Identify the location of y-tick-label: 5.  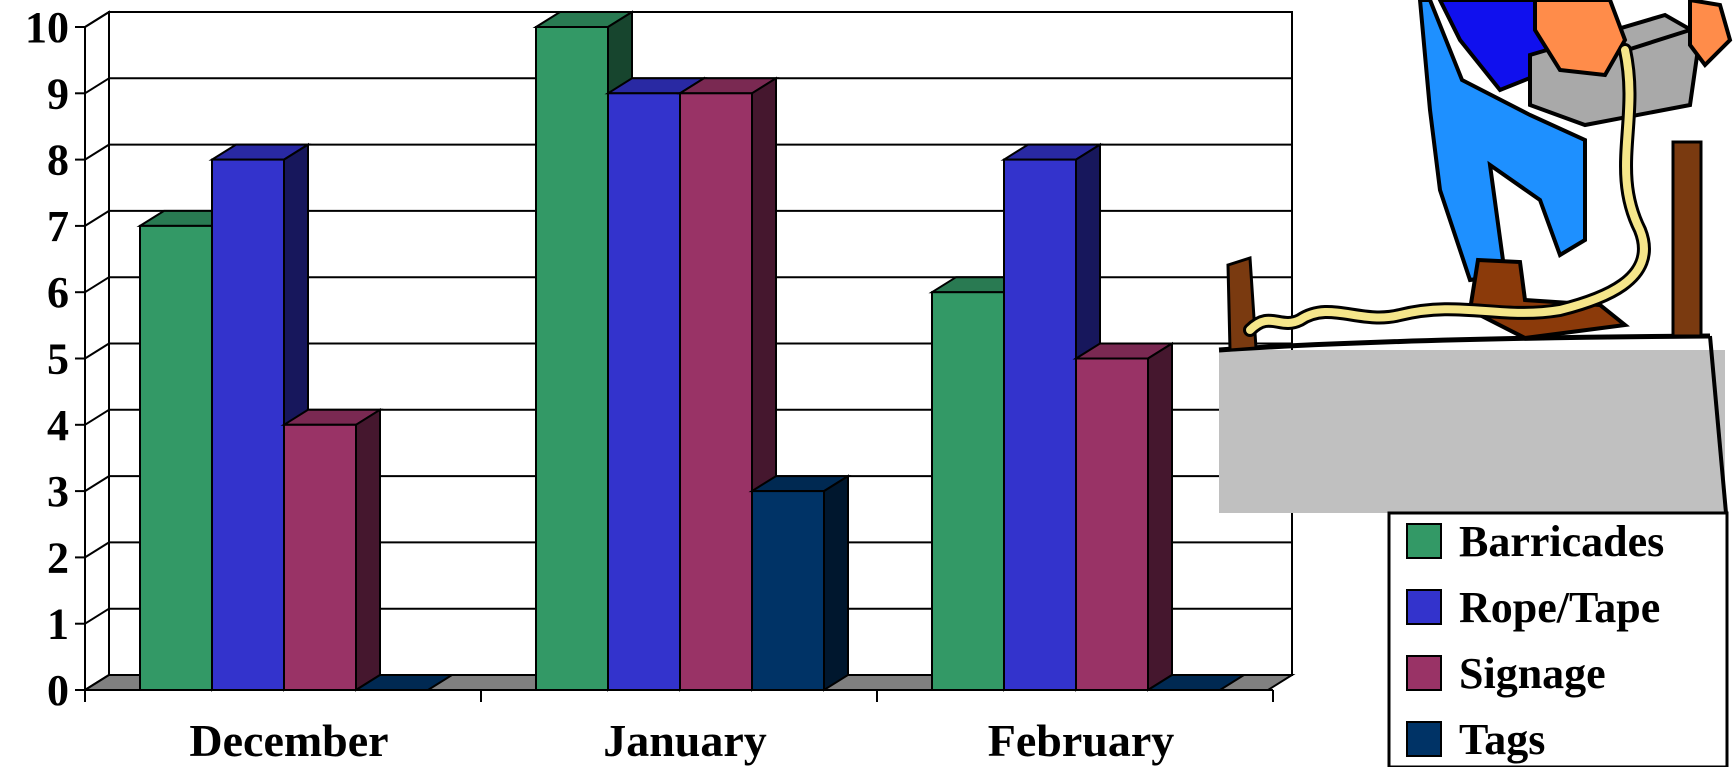
(58, 359).